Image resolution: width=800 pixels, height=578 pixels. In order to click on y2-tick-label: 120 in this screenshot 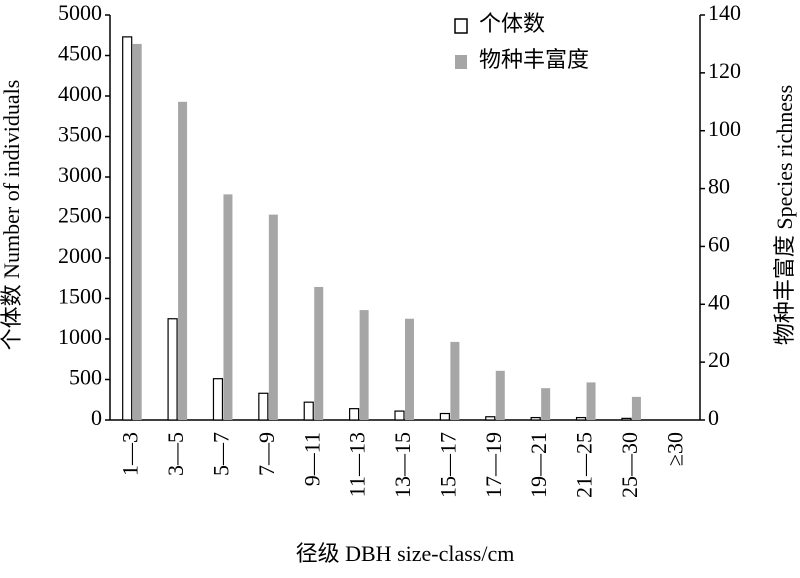, I will do `click(724, 70)`.